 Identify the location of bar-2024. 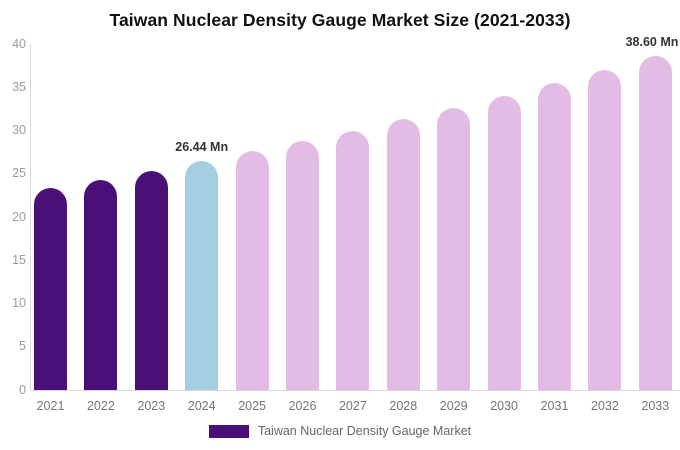
(202, 275).